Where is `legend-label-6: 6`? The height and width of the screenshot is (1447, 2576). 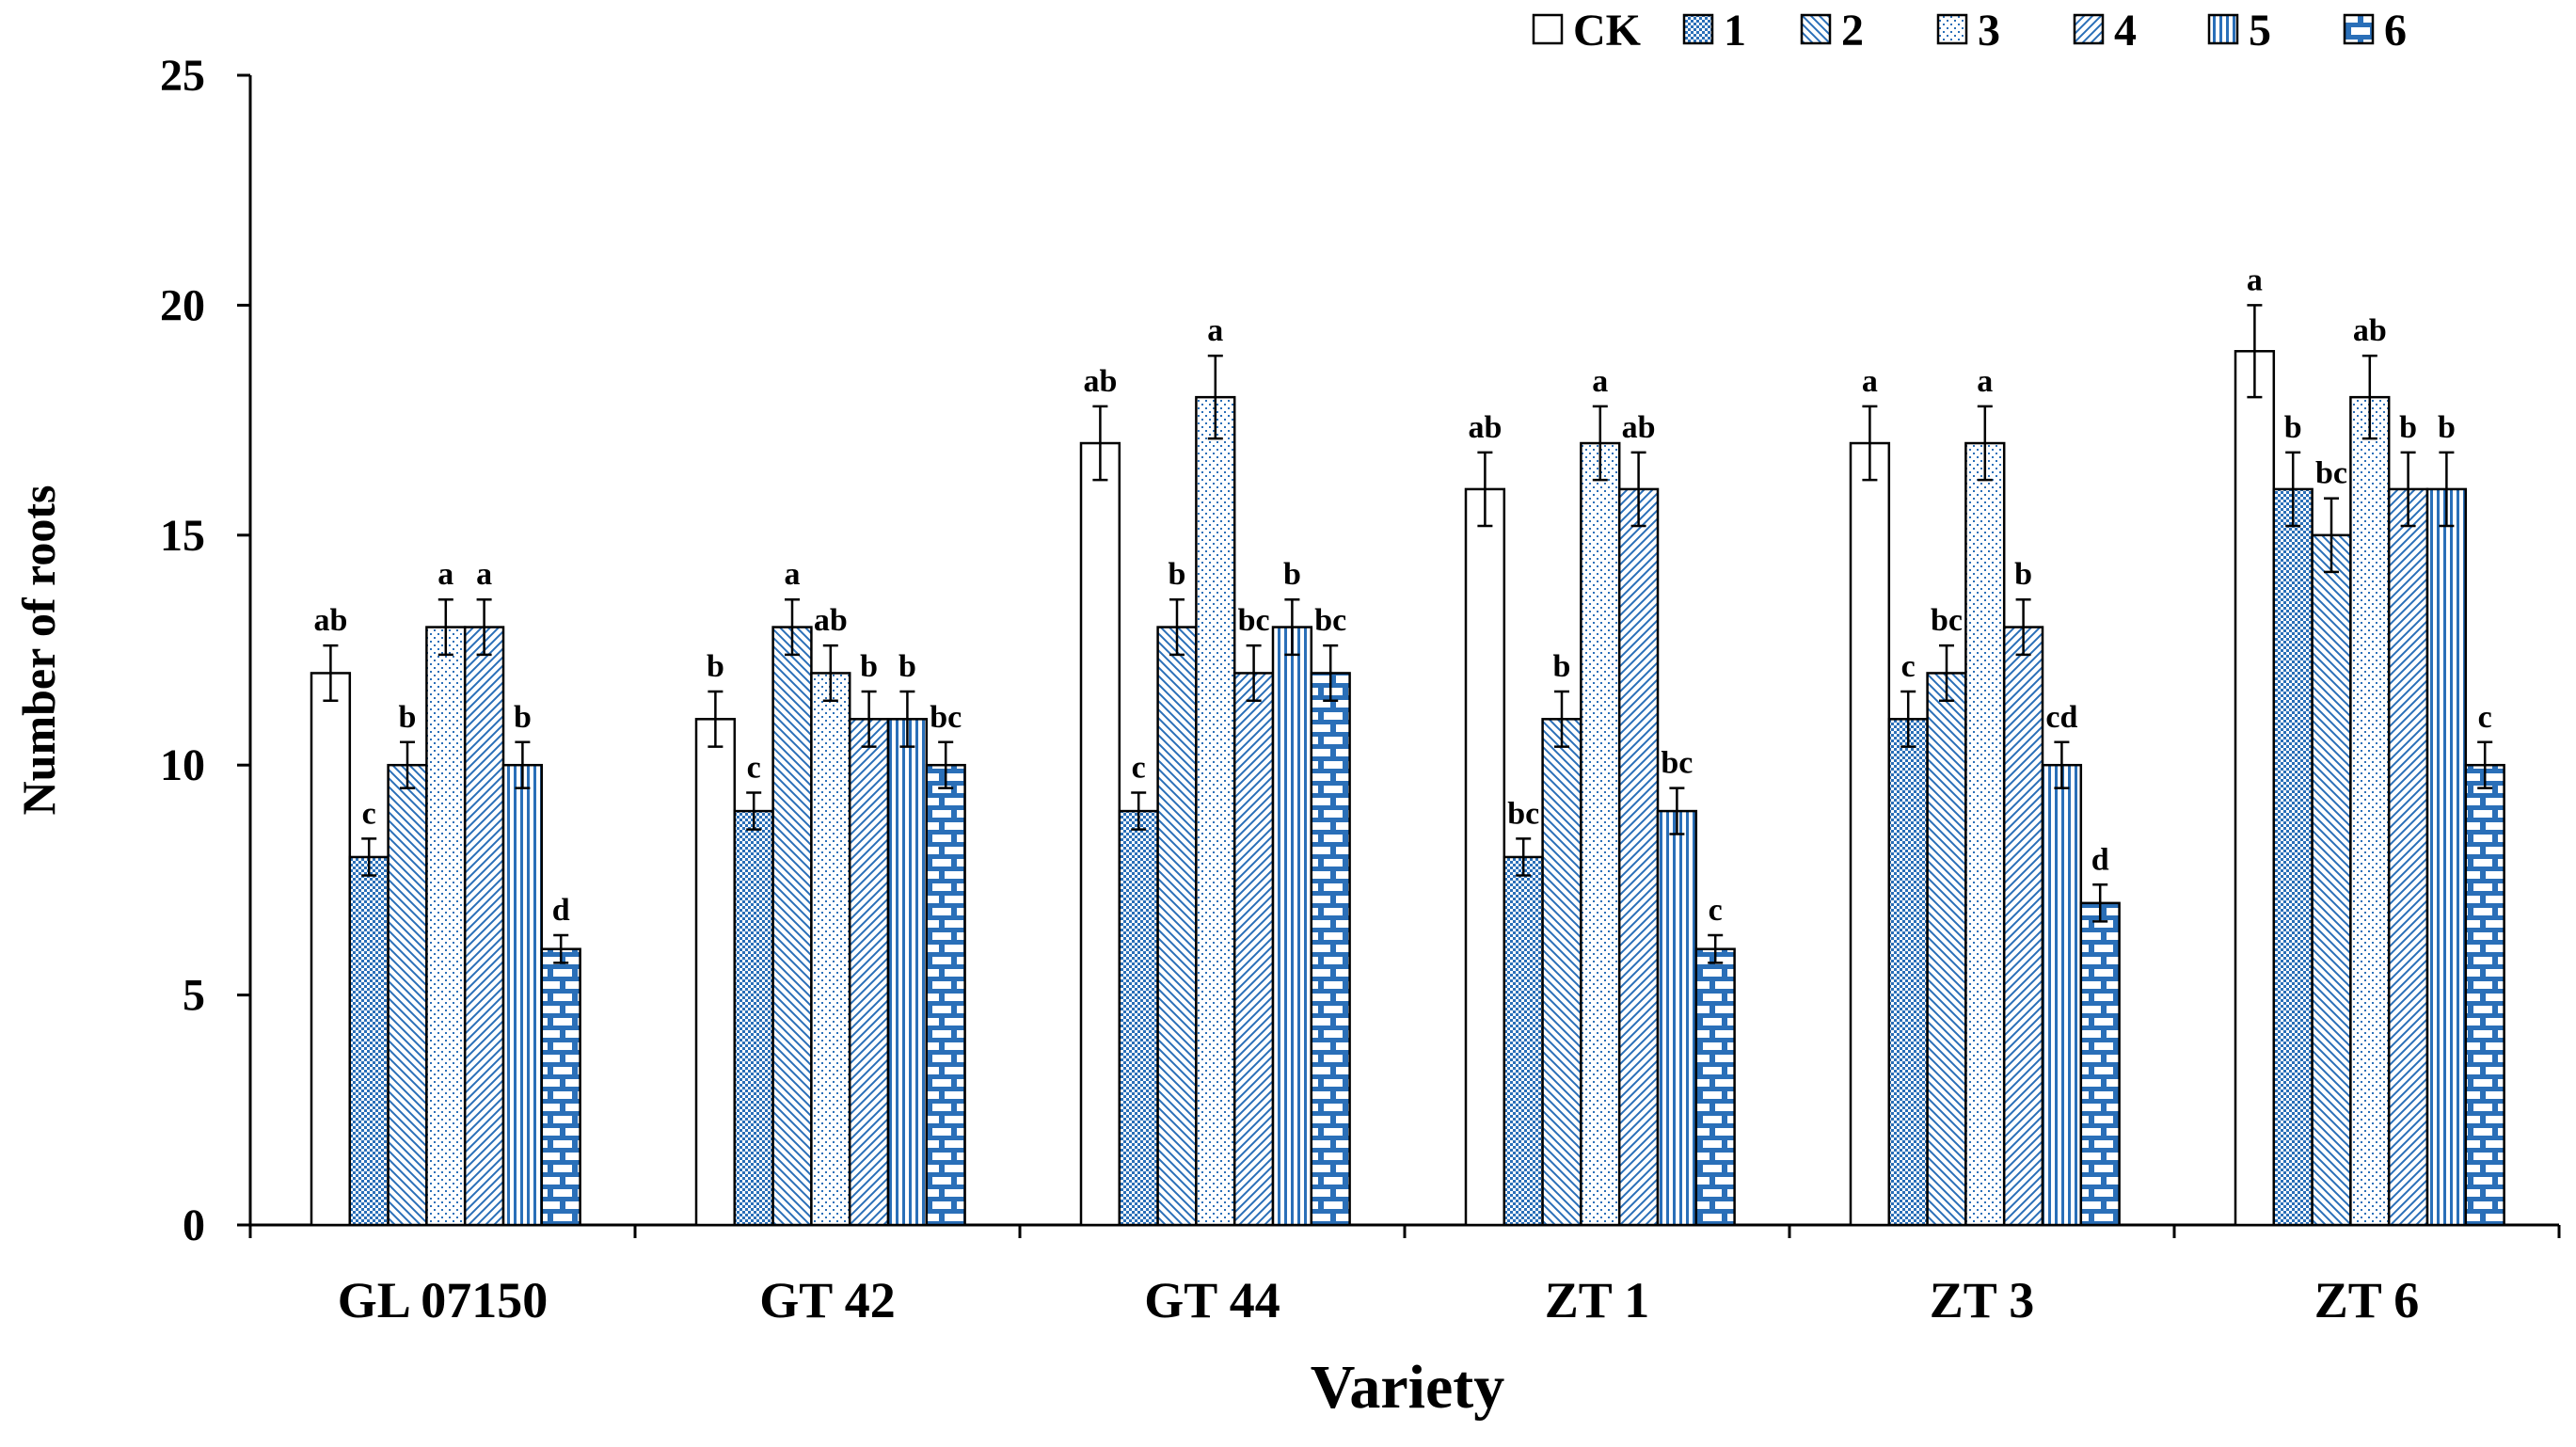 legend-label-6: 6 is located at coordinates (2396, 31).